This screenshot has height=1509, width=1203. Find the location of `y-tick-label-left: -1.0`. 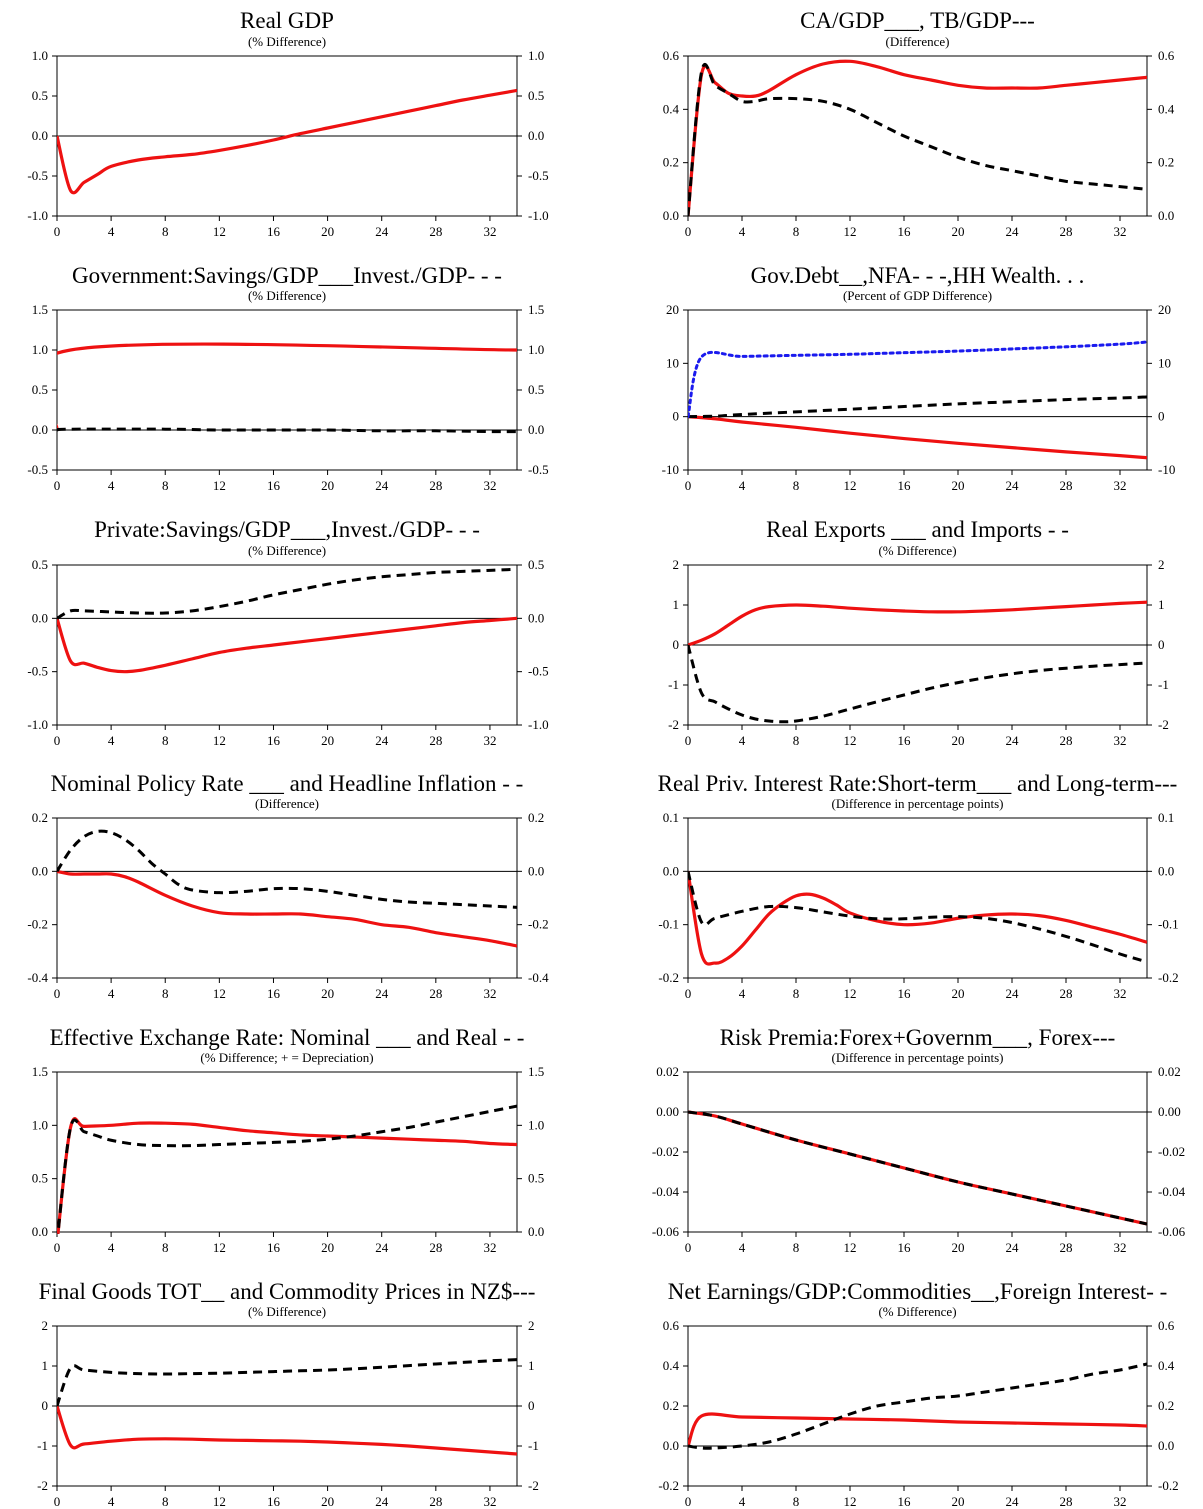

y-tick-label-left: -1.0 is located at coordinates (37, 724).